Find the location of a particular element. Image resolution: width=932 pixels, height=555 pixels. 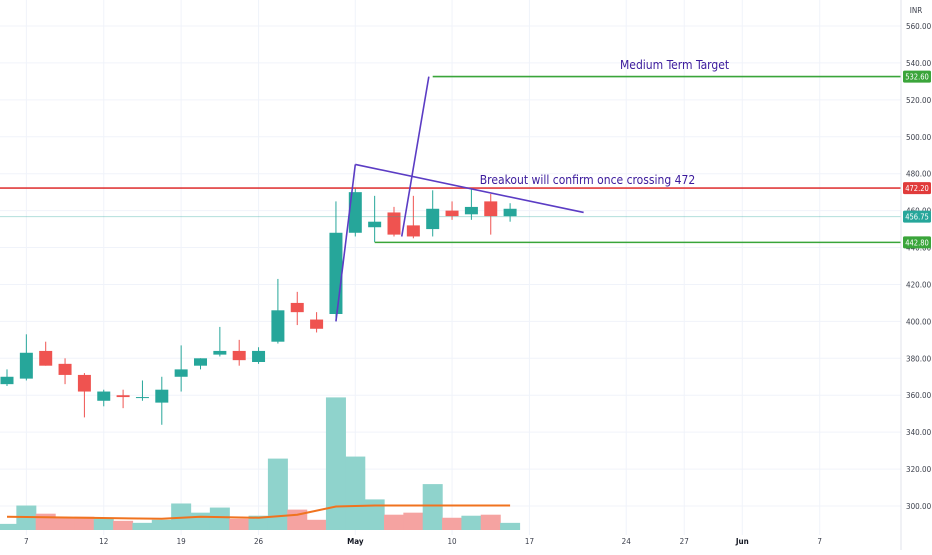

resistance-price-tag-label: 472.20 is located at coordinates (917, 188).